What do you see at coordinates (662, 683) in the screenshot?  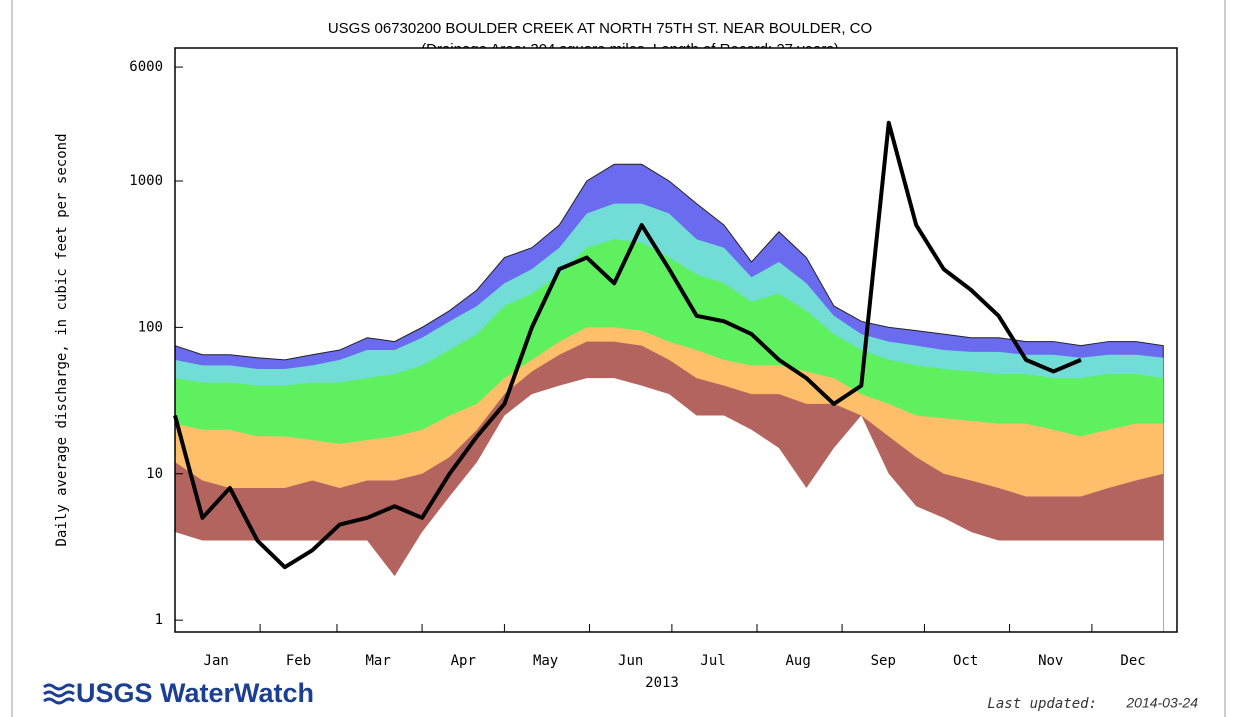 I see `x-axis-label: 2013` at bounding box center [662, 683].